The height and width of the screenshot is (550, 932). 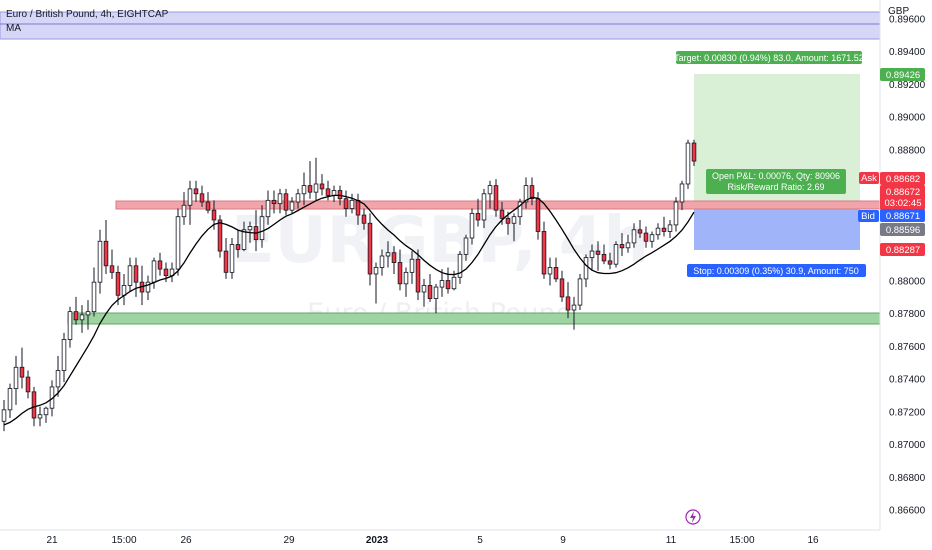 I want to click on lightning-icon, so click(x=693, y=517).